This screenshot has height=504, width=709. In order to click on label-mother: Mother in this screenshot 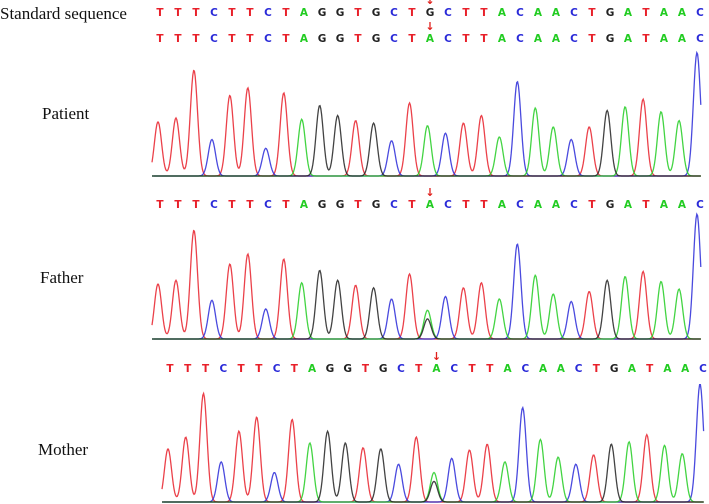, I will do `click(63, 449)`.